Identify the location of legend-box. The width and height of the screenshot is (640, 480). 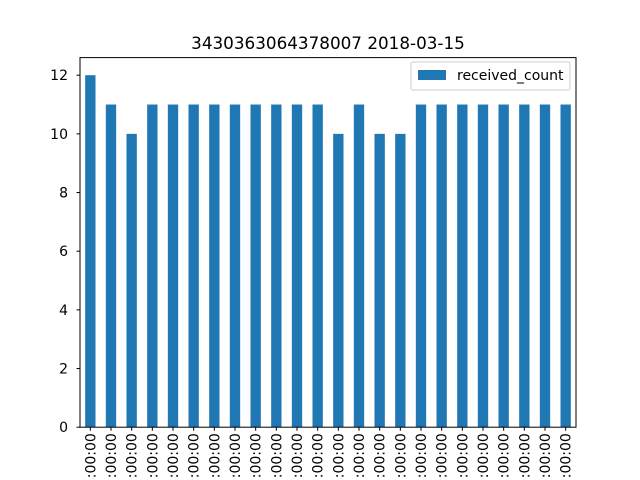
(490, 76).